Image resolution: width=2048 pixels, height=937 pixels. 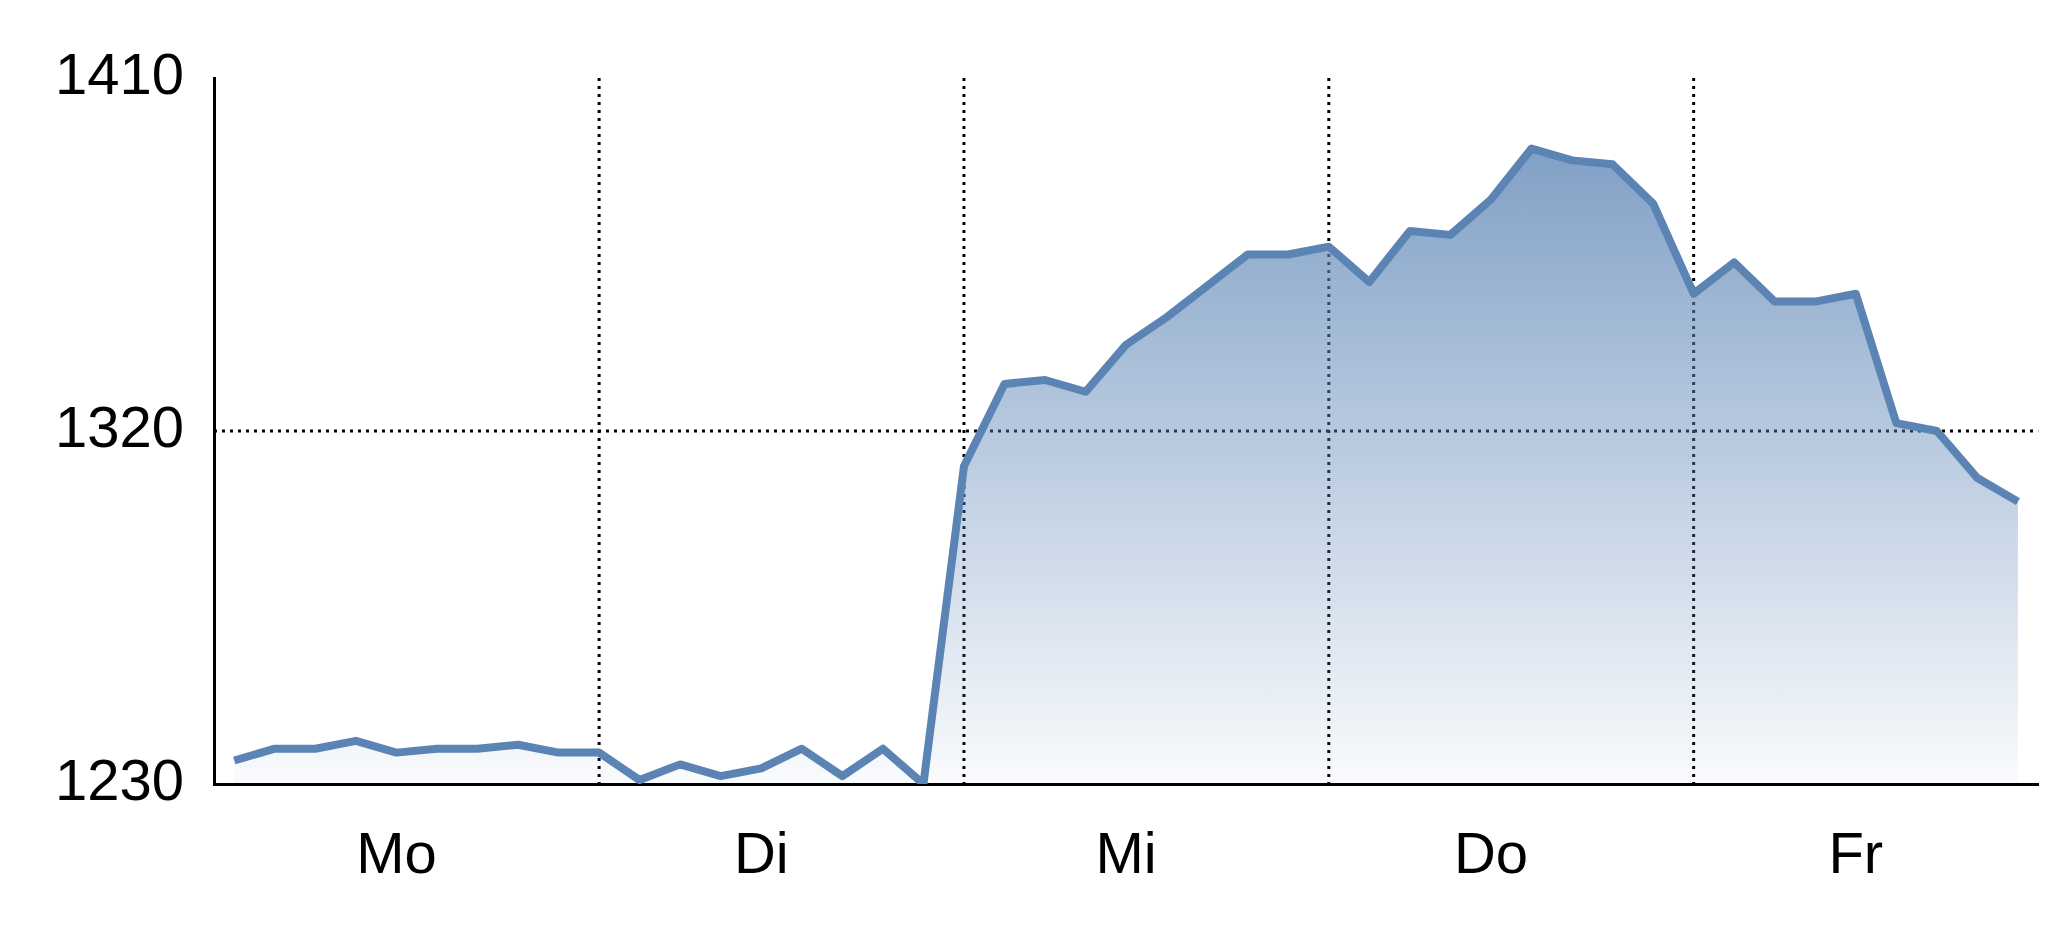 What do you see at coordinates (1491, 852) in the screenshot?
I see `x-tick-label: Do` at bounding box center [1491, 852].